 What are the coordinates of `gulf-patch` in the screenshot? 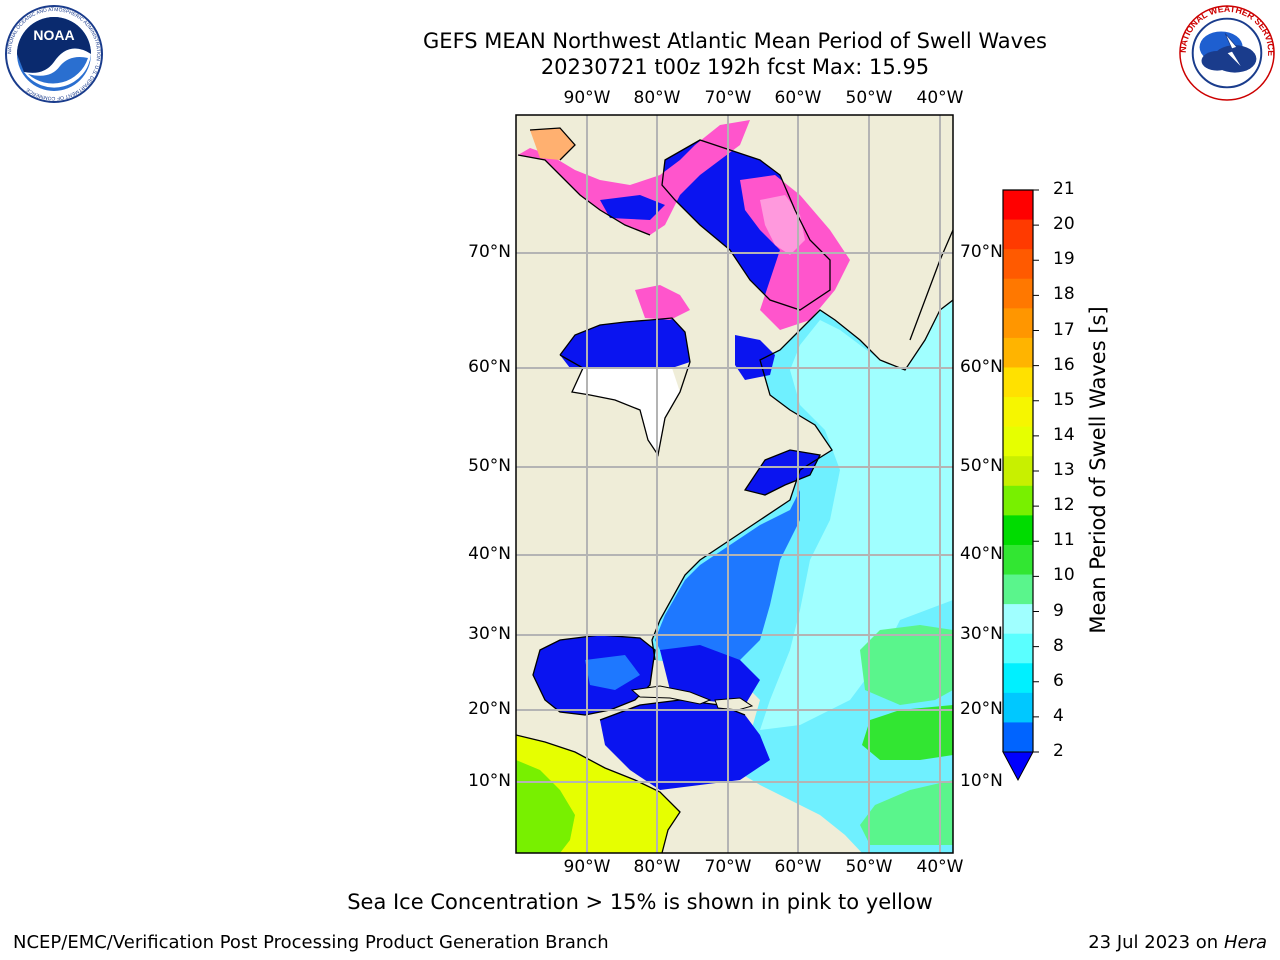 It's located at (612, 672).